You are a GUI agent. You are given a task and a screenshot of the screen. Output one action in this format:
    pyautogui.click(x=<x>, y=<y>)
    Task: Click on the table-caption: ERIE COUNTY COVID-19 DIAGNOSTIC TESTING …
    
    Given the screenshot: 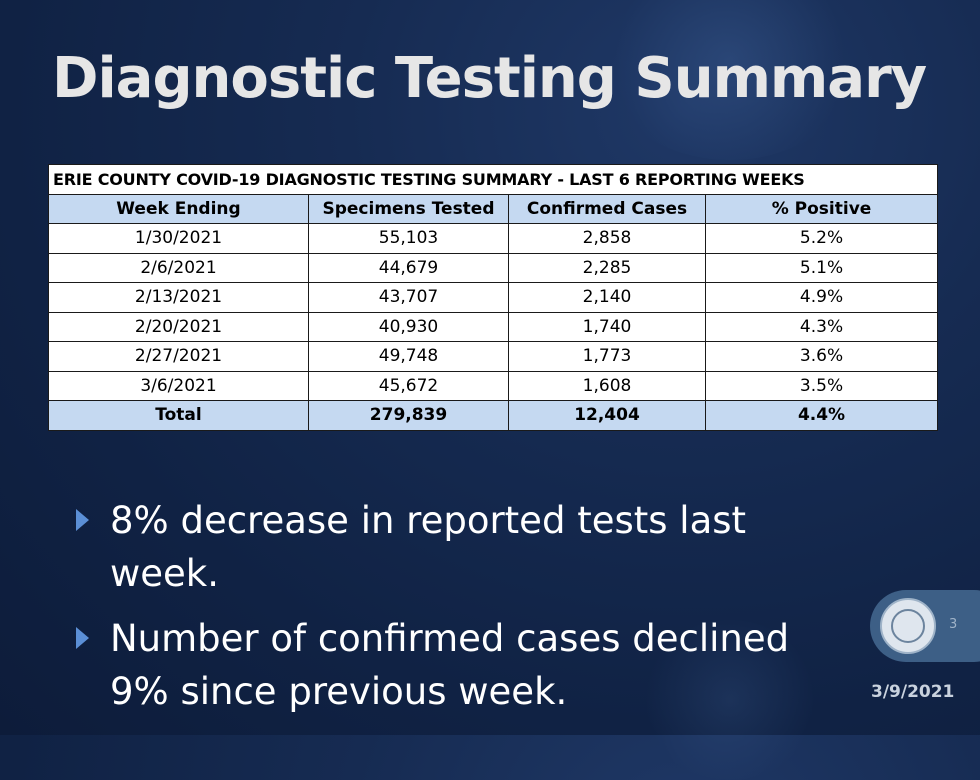 What is the action you would take?
    pyautogui.click(x=493, y=179)
    